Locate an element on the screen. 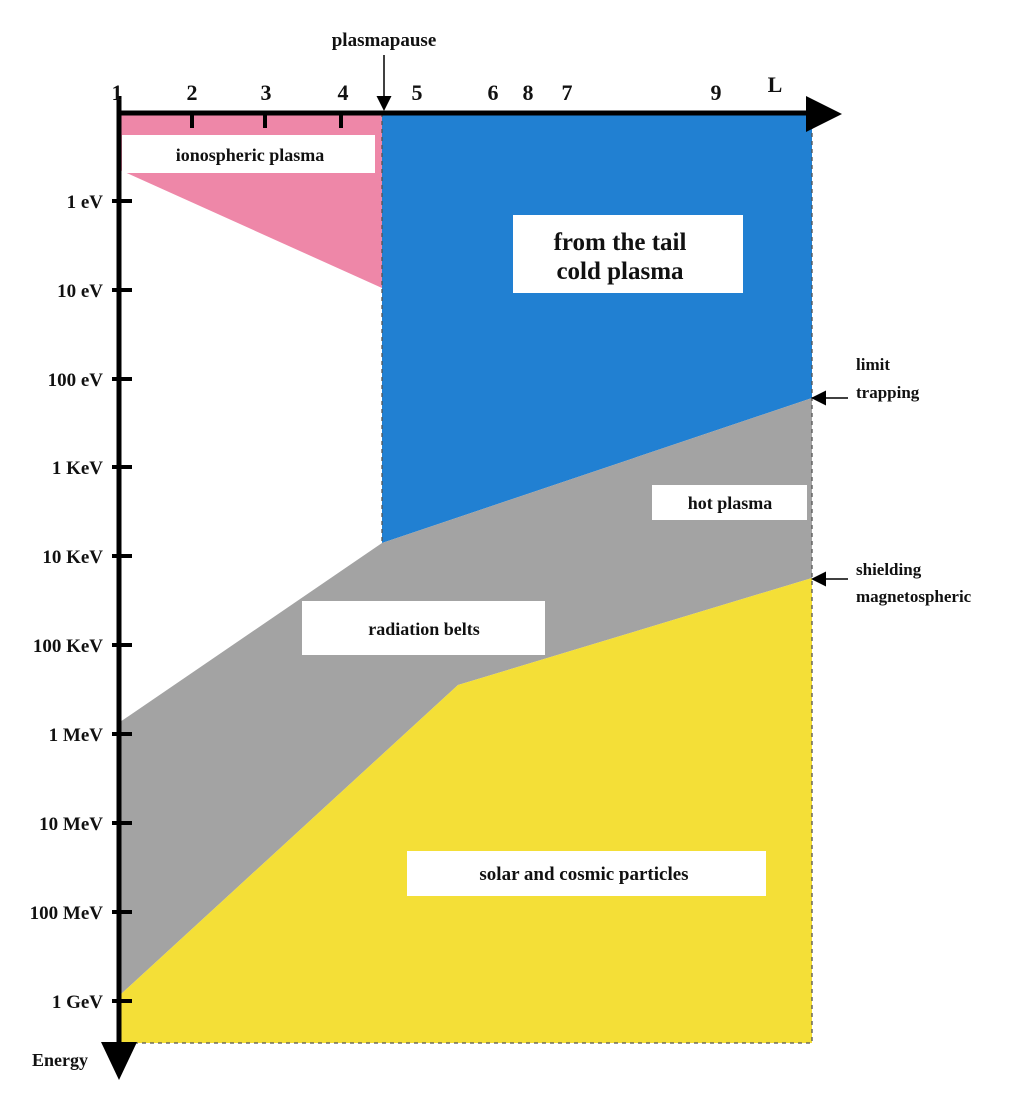 This screenshot has height=1116, width=1024. ionospheric-label-box is located at coordinates (248, 154).